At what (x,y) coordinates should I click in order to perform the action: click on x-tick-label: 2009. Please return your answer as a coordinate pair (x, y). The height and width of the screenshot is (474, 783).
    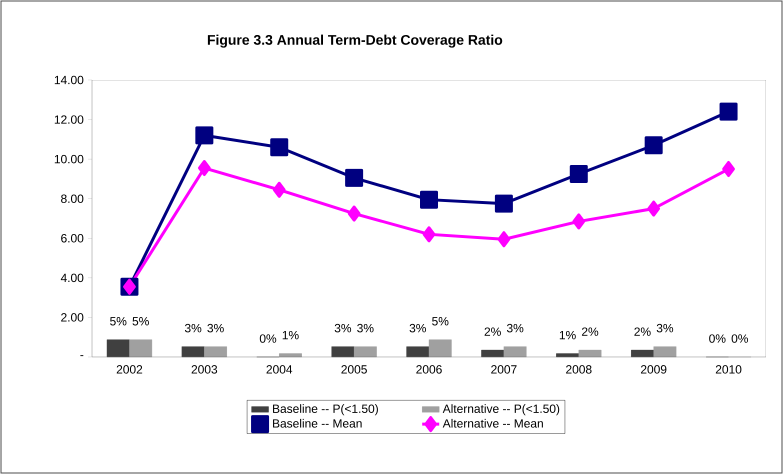
    Looking at the image, I should click on (653, 369).